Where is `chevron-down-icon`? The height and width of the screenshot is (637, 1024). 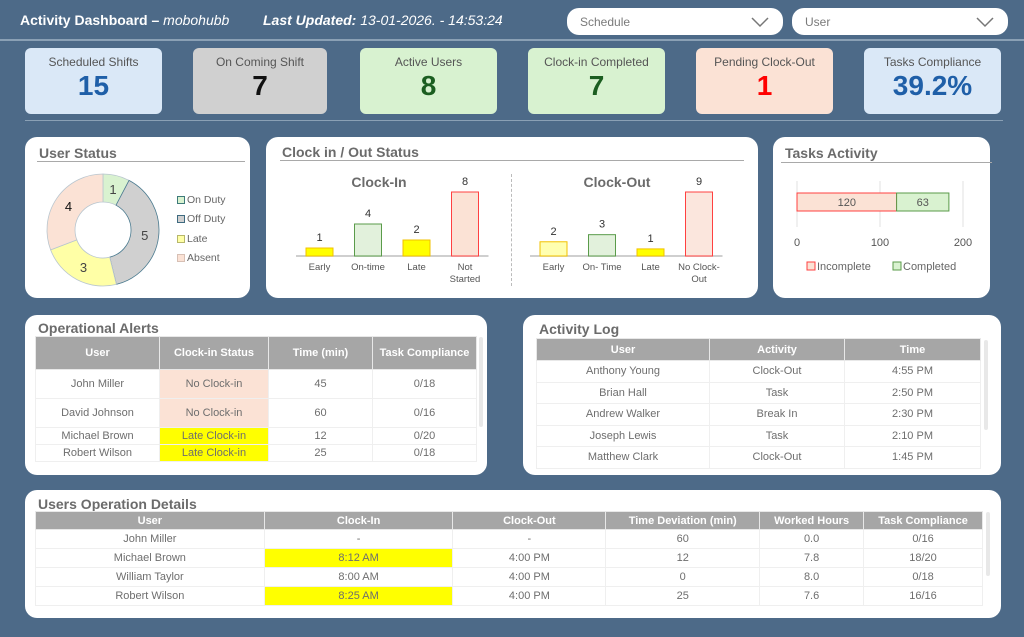
chevron-down-icon is located at coordinates (760, 21).